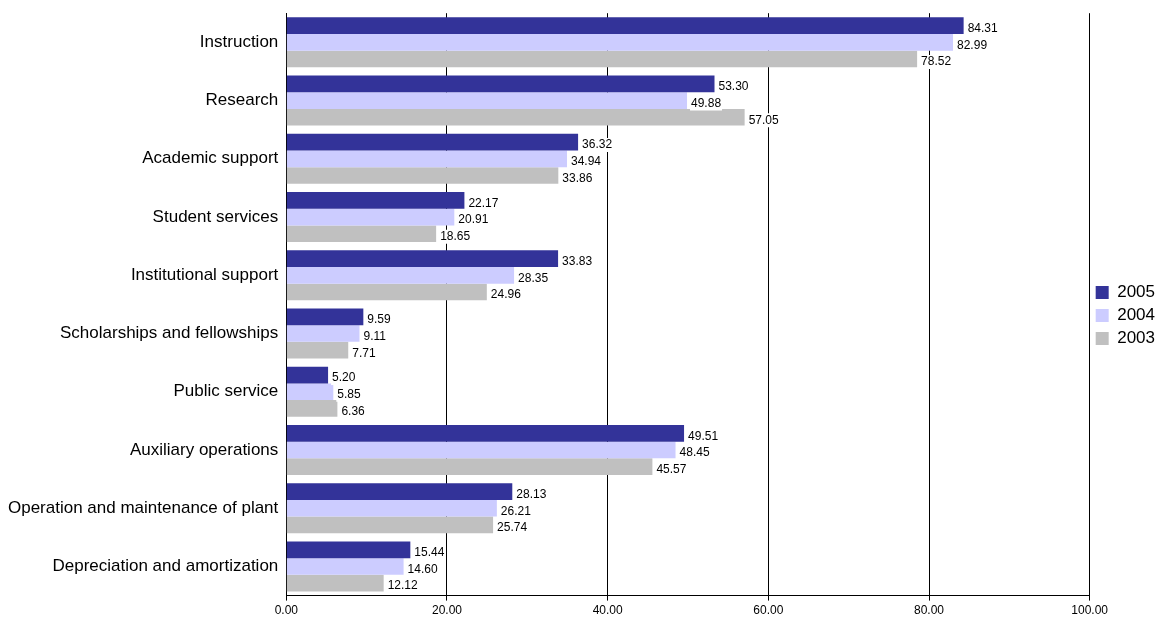 The height and width of the screenshot is (626, 1167). I want to click on y-tick-label: Research, so click(242, 100).